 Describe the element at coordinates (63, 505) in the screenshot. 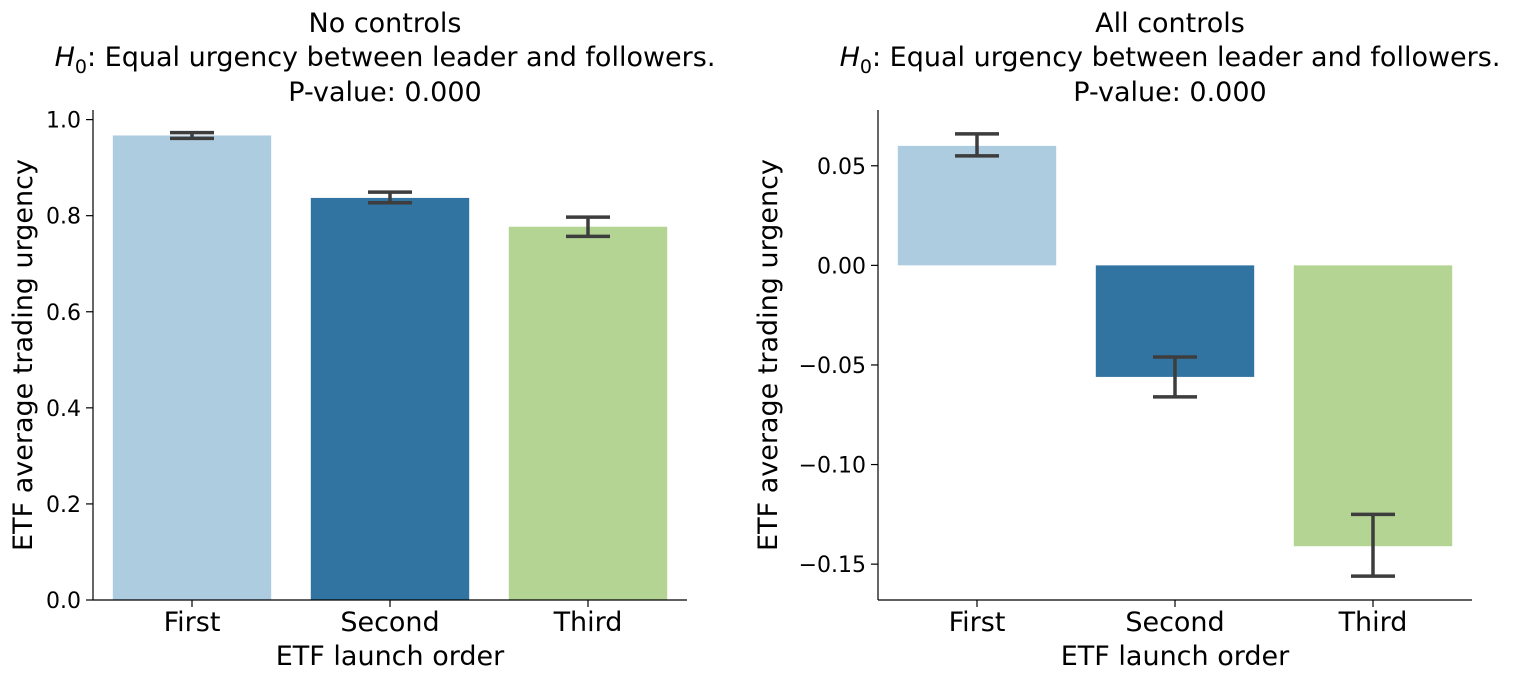

I see `y-tick-label: 0.2` at that location.